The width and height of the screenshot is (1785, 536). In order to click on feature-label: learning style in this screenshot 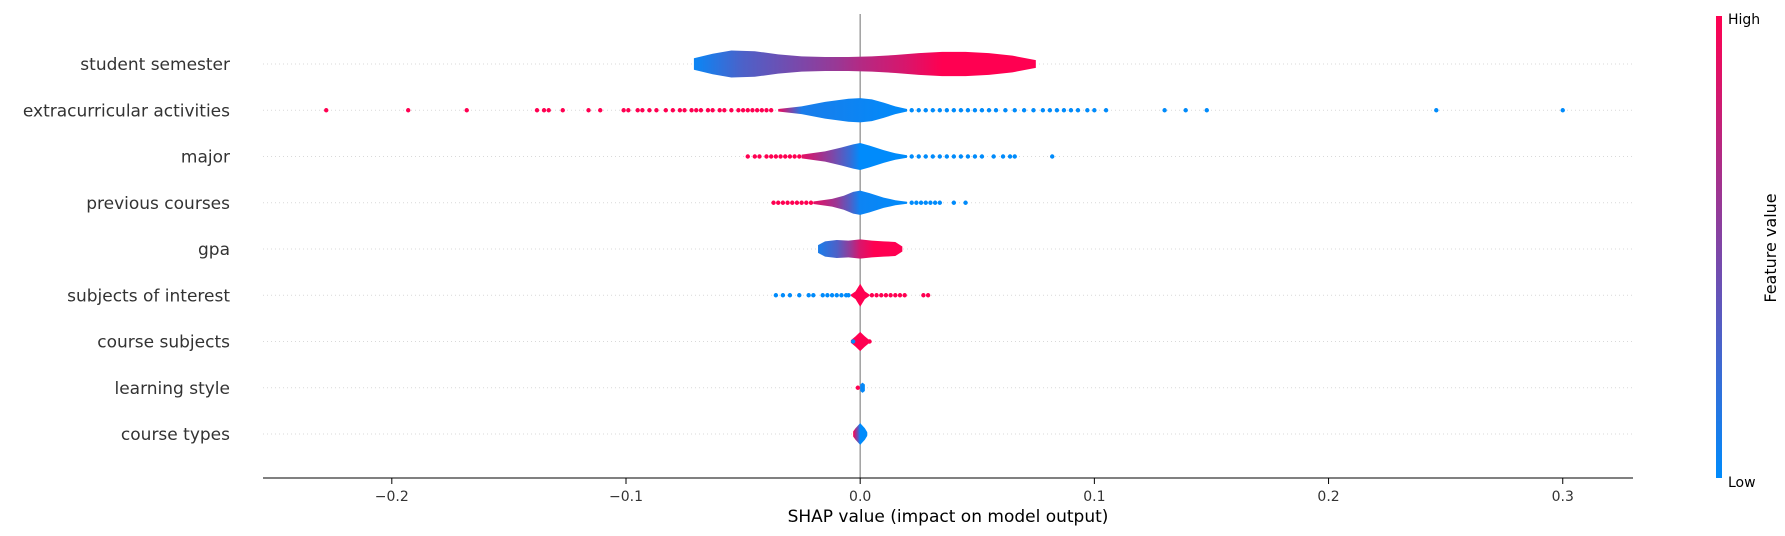, I will do `click(172, 389)`.